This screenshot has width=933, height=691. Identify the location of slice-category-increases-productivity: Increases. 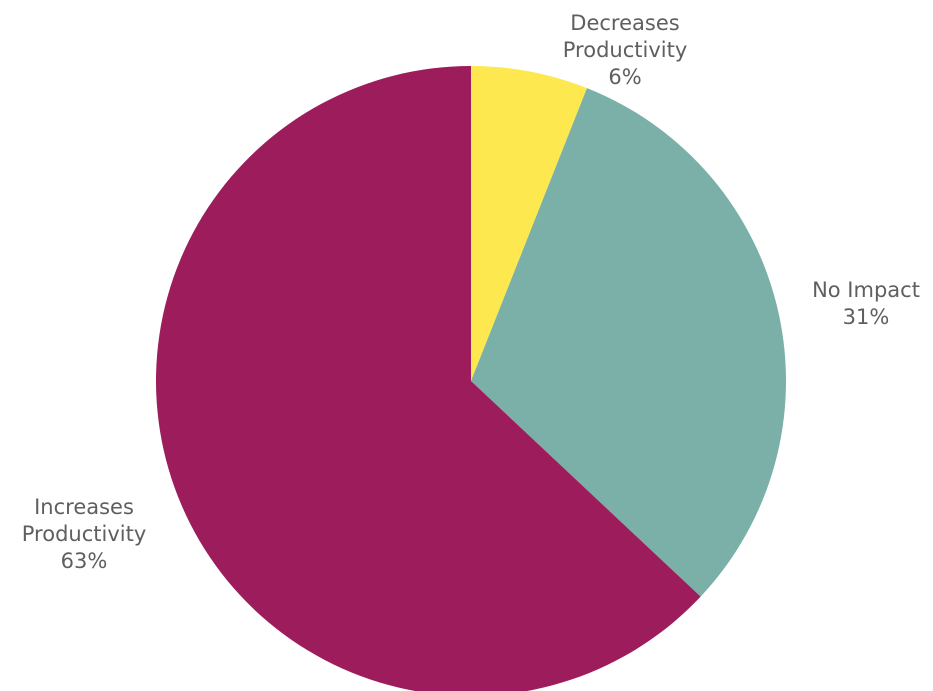
(84, 507).